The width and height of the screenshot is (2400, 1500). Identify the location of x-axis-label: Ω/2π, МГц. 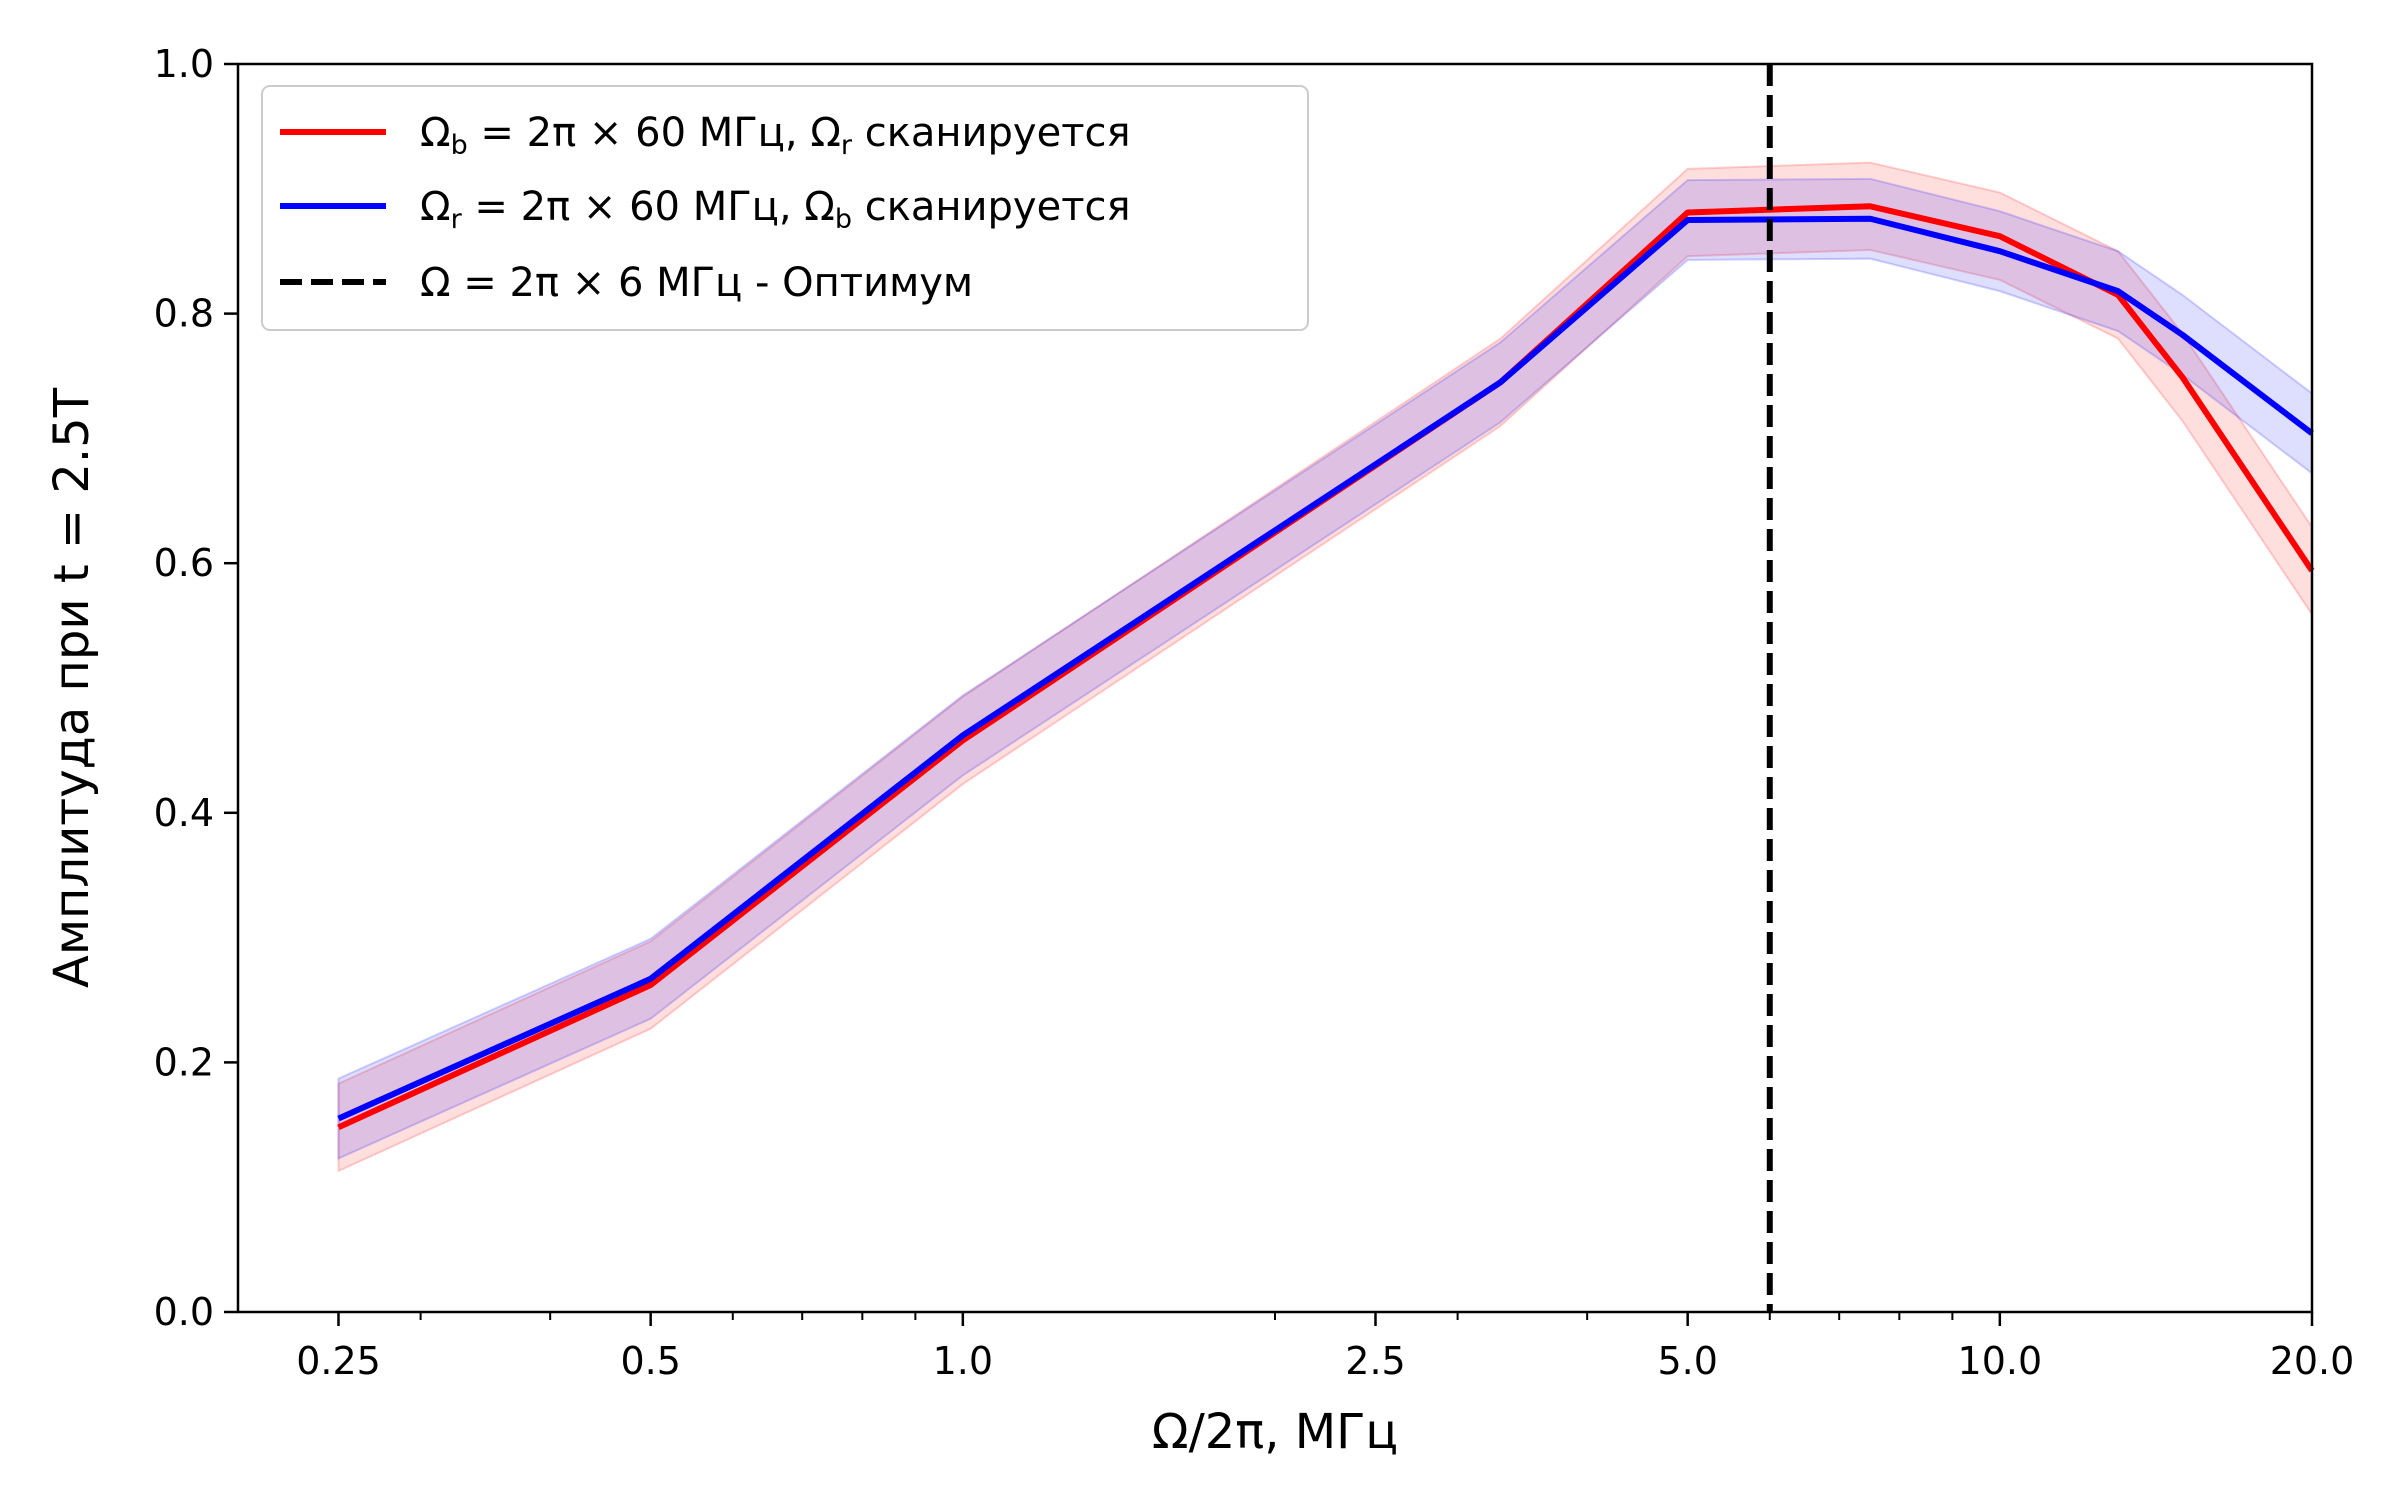
(1275, 1432).